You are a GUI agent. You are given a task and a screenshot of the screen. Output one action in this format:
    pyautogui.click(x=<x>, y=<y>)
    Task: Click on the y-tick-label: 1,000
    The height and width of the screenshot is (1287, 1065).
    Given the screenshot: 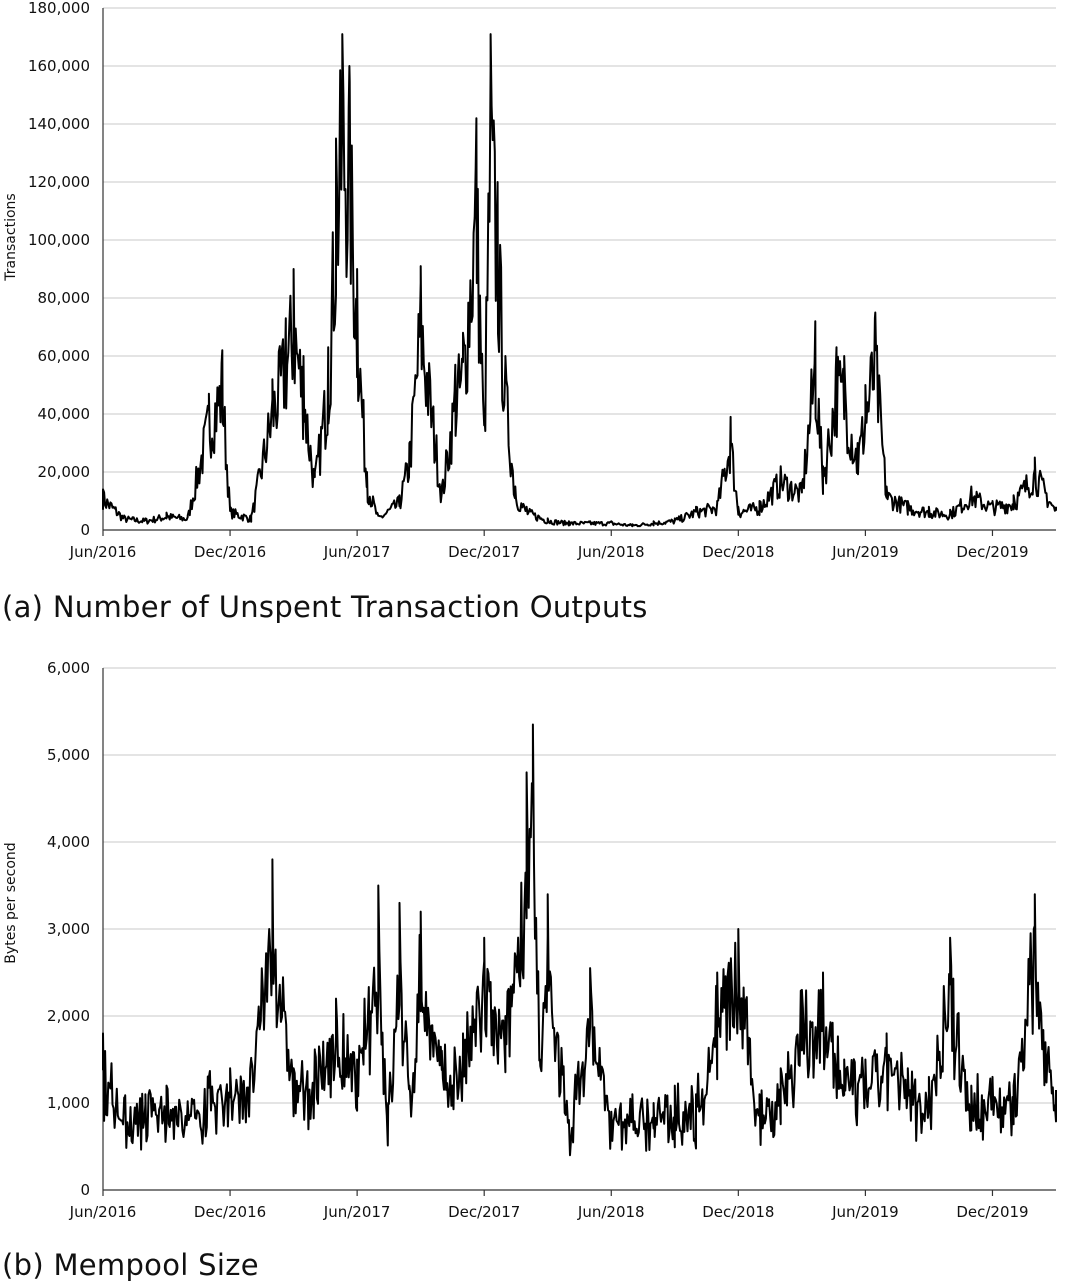 What is the action you would take?
    pyautogui.click(x=68, y=1103)
    